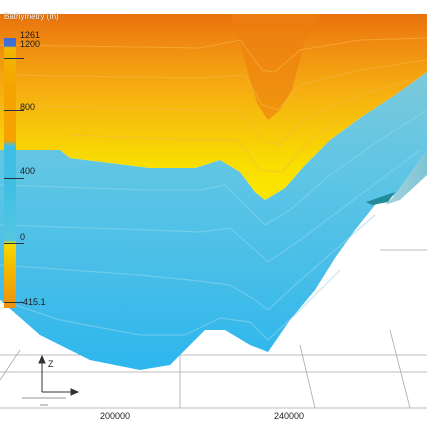  What do you see at coordinates (289, 416) in the screenshot?
I see `x-tick-label: 240000` at bounding box center [289, 416].